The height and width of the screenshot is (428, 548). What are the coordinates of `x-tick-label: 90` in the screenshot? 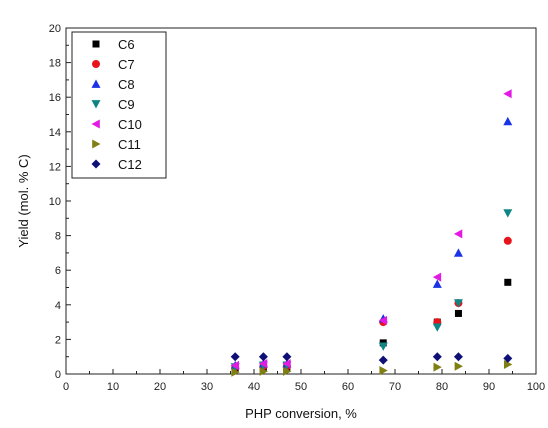 It's located at (489, 387).